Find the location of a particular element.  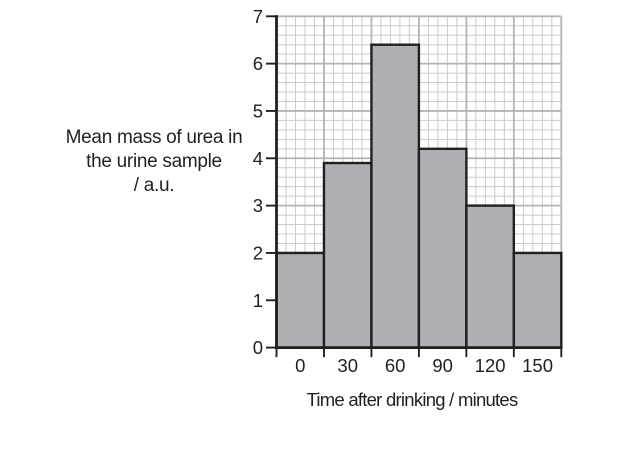

x-tick-label-120: 120 is located at coordinates (490, 365).